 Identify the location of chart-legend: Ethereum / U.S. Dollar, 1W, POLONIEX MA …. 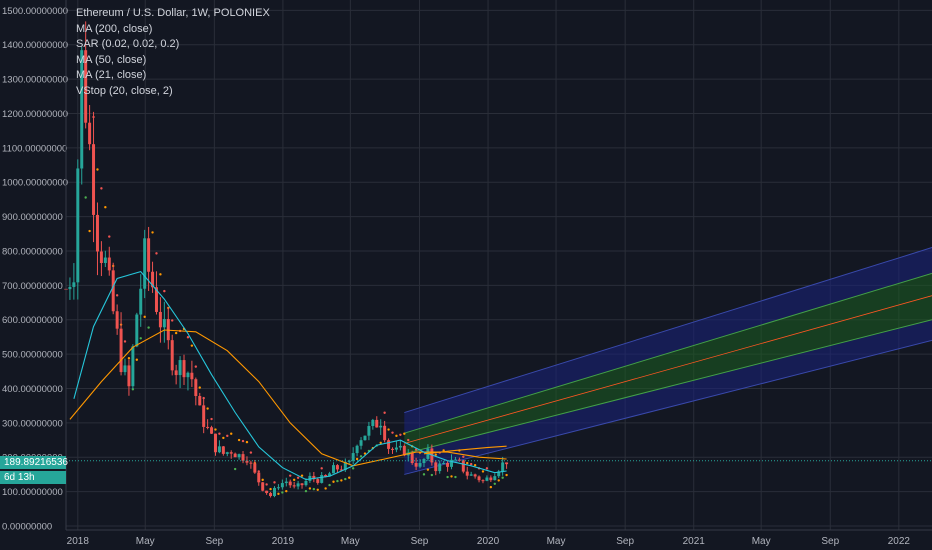
(173, 53).